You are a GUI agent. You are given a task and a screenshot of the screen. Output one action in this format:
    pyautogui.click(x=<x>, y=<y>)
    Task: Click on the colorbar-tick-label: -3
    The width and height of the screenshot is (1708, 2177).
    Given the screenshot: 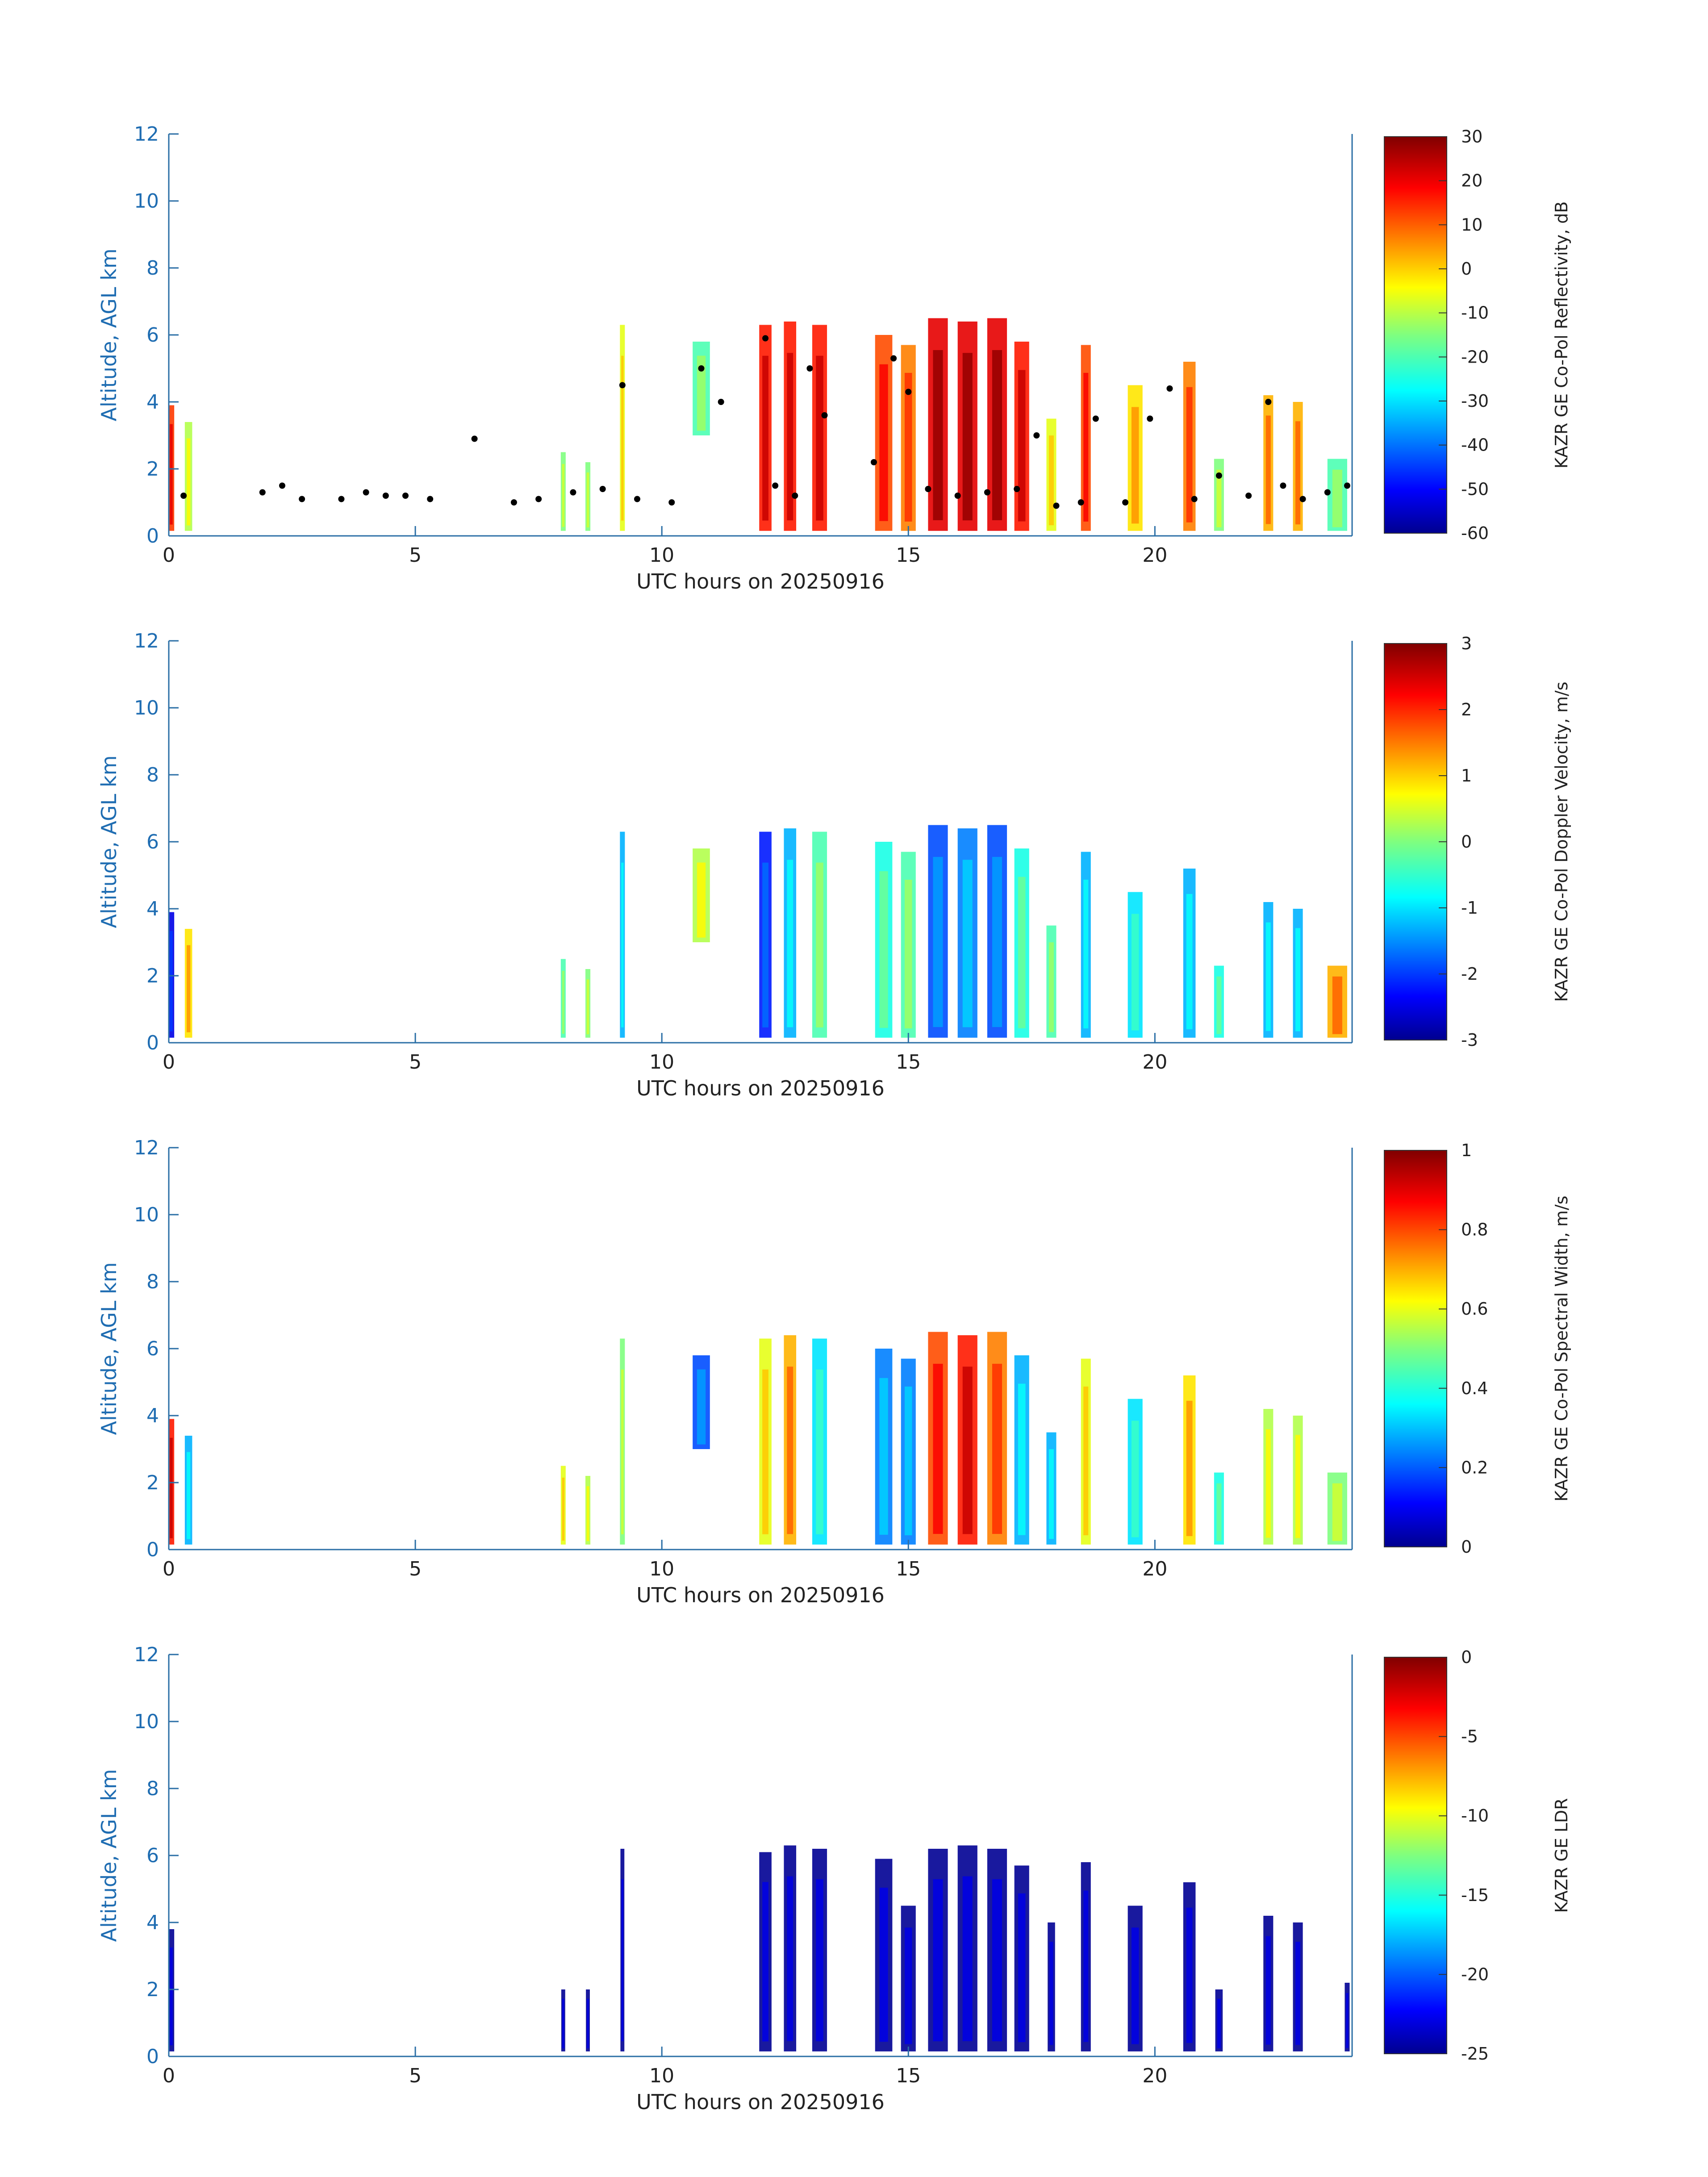 What is the action you would take?
    pyautogui.click(x=1469, y=1040)
    